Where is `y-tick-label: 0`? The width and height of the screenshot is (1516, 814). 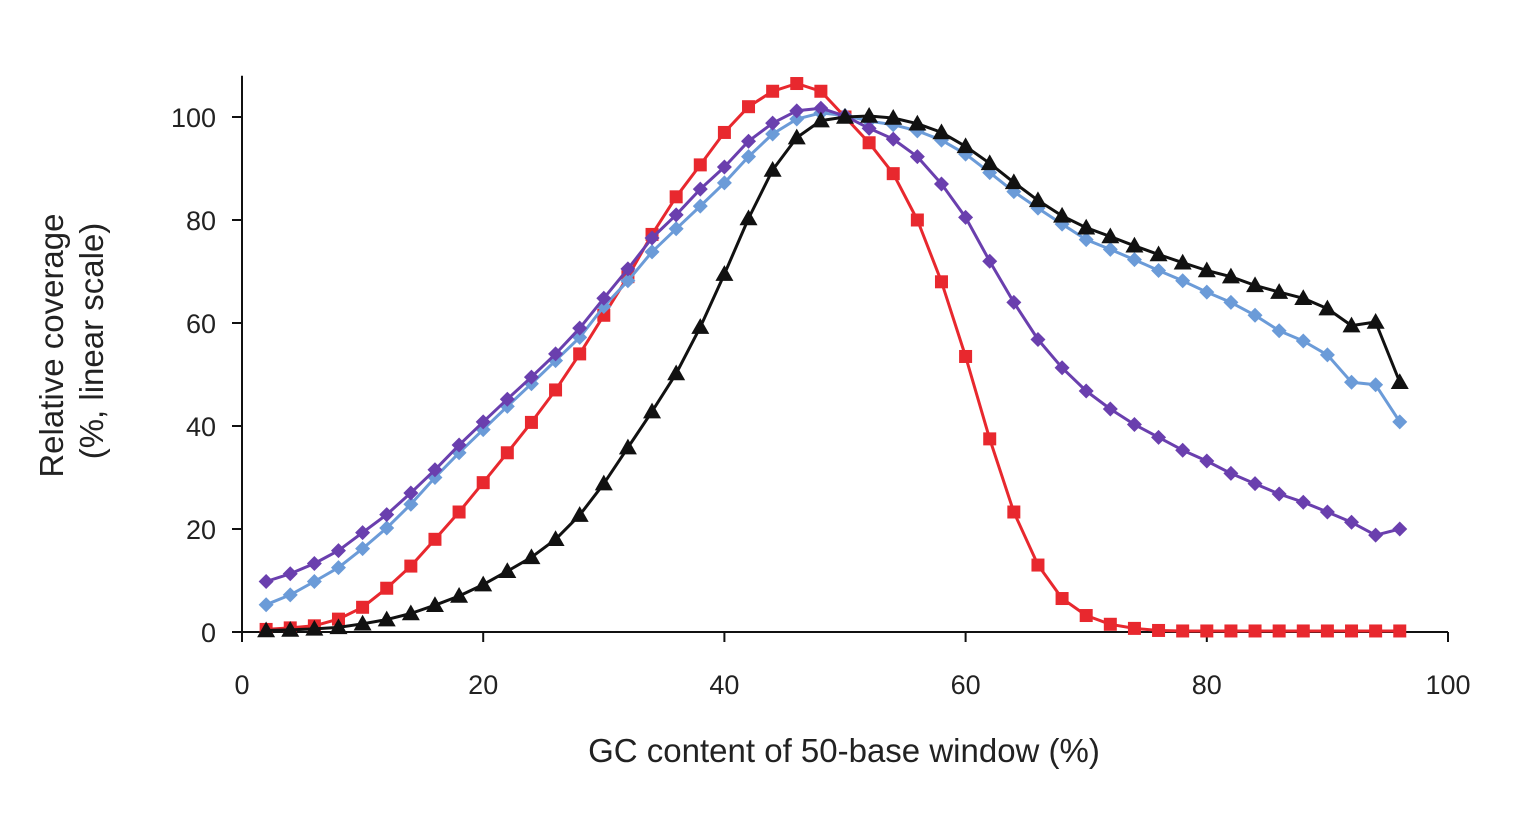
y-tick-label: 0 is located at coordinates (208, 633).